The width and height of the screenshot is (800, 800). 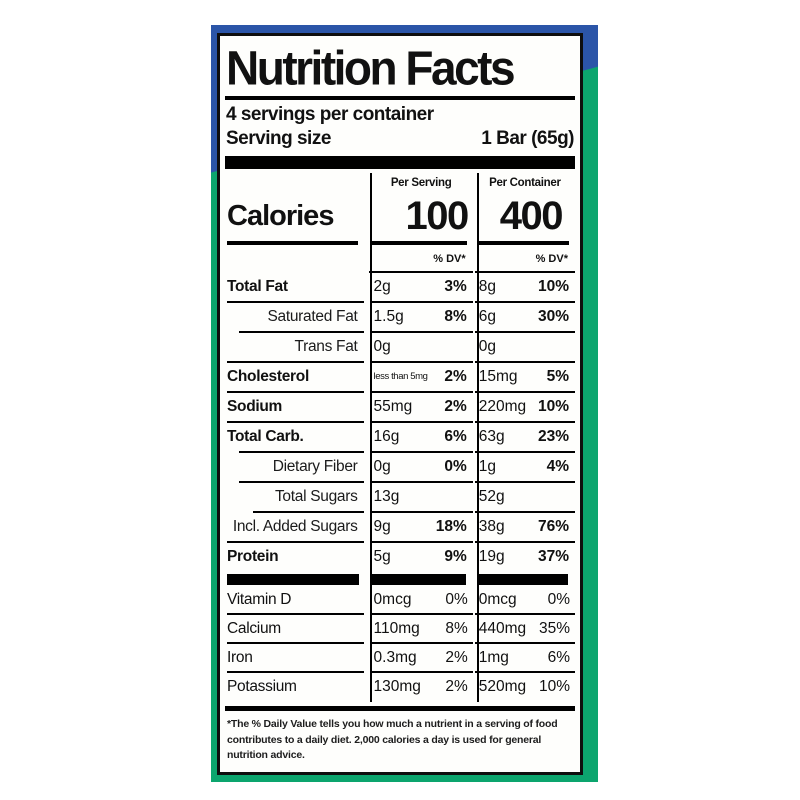 I want to click on amount: 9g, so click(x=382, y=526).